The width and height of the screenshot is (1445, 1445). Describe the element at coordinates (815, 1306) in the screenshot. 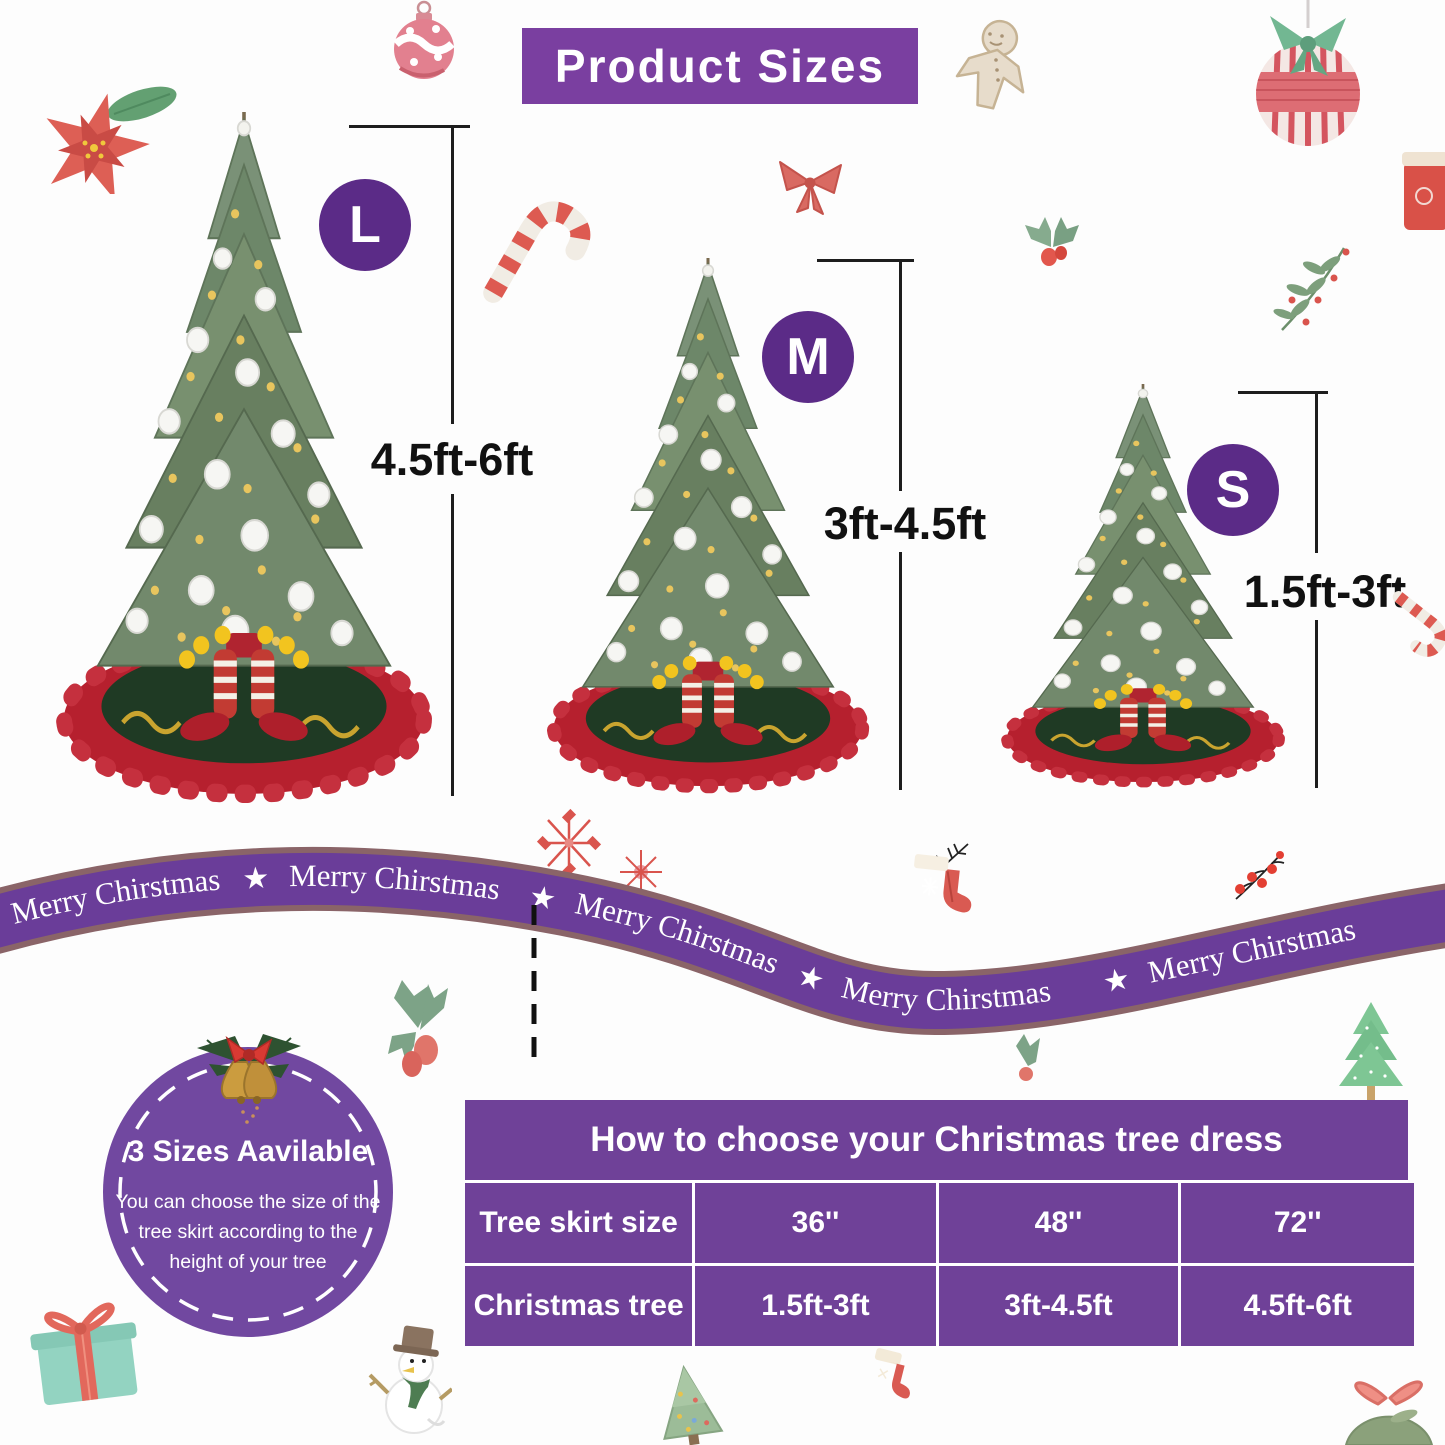

I see `table-cell: 1.5ft-3ft` at that location.